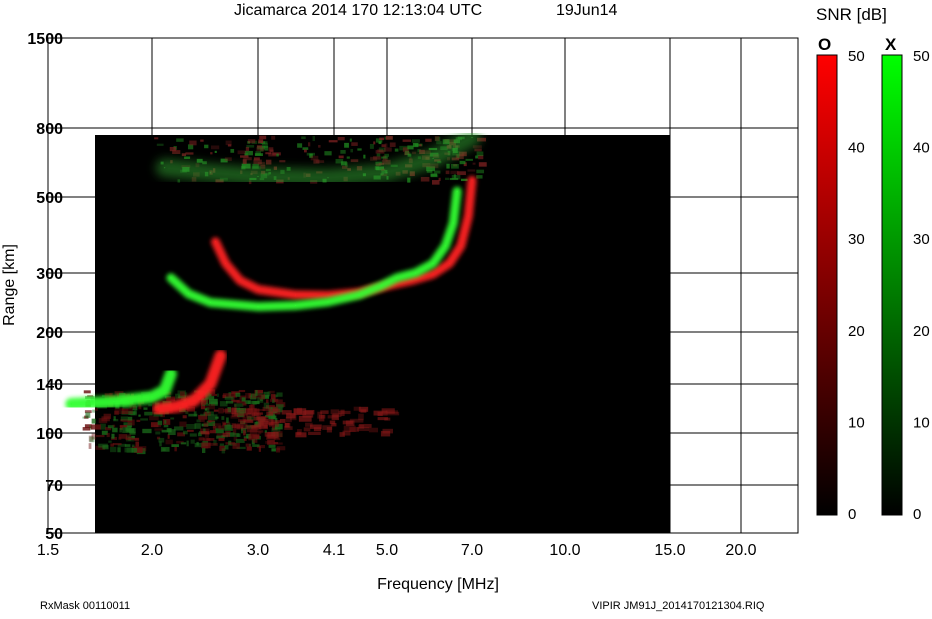 The height and width of the screenshot is (619, 932). I want to click on y-tick-label: 50, so click(54, 534).